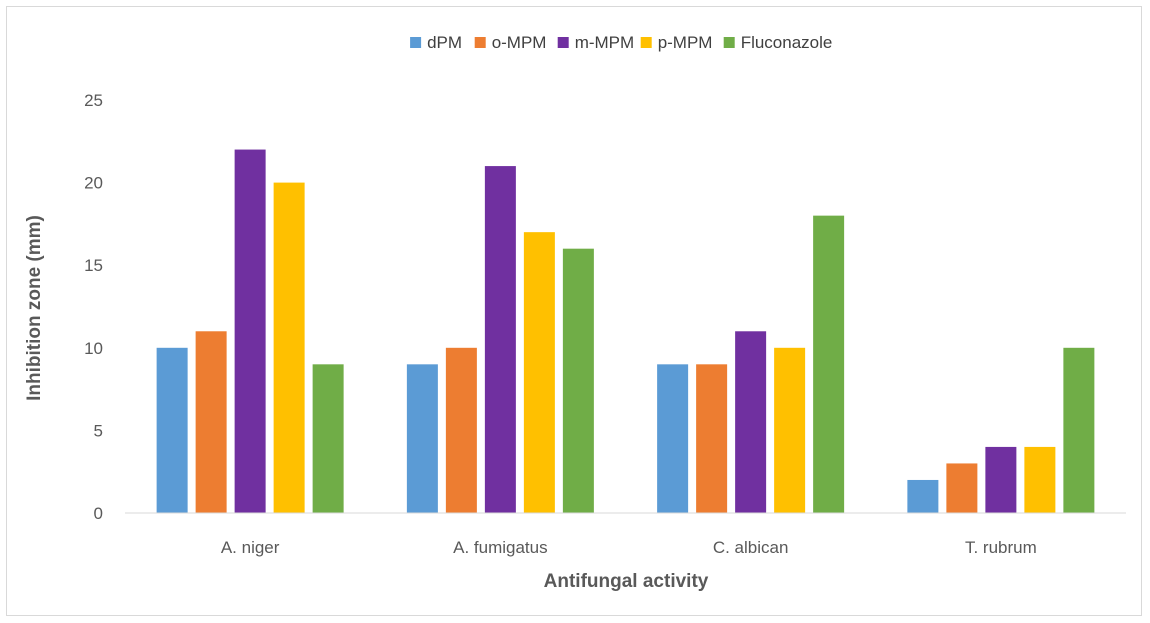 The height and width of the screenshot is (623, 1150). I want to click on legend-item-dpm: dPM, so click(436, 42).